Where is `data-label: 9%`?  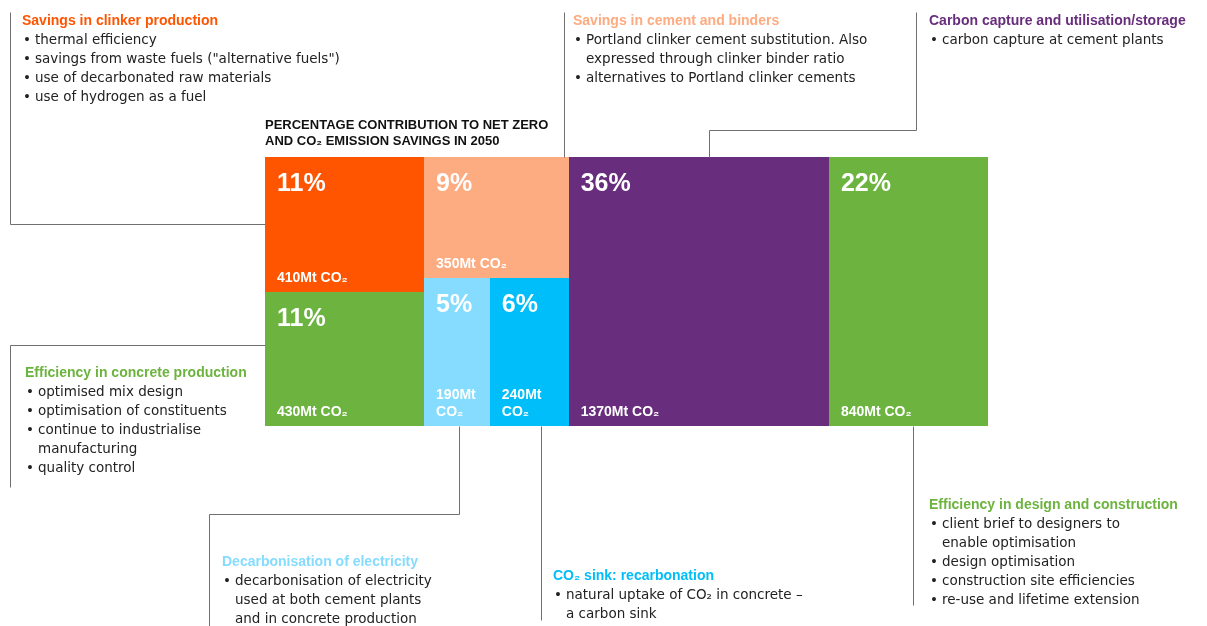 data-label: 9% is located at coordinates (454, 182).